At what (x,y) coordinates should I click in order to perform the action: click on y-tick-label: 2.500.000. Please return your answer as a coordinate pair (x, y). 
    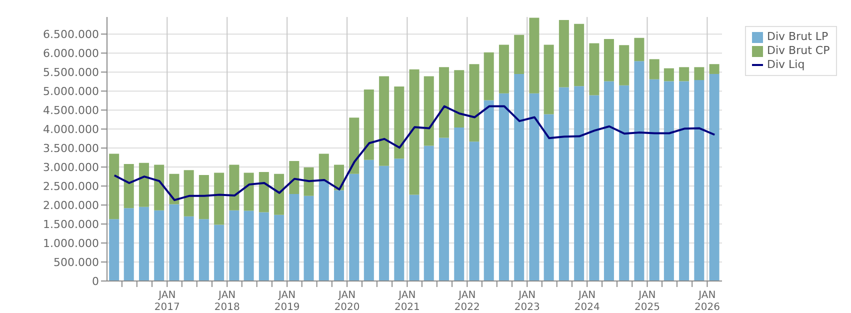
    Looking at the image, I should click on (71, 186).